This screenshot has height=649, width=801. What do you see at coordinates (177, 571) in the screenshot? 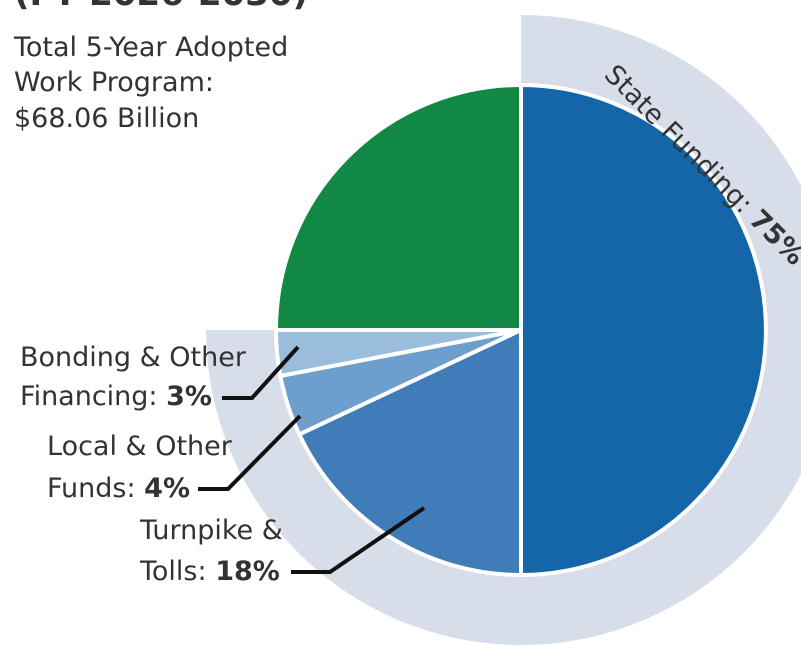
I see `turnpike-label-text: Tolls:` at bounding box center [177, 571].